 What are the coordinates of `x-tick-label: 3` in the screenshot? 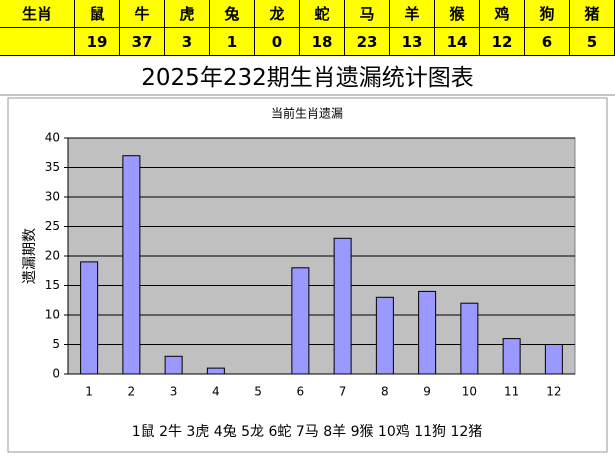 It's located at (174, 392).